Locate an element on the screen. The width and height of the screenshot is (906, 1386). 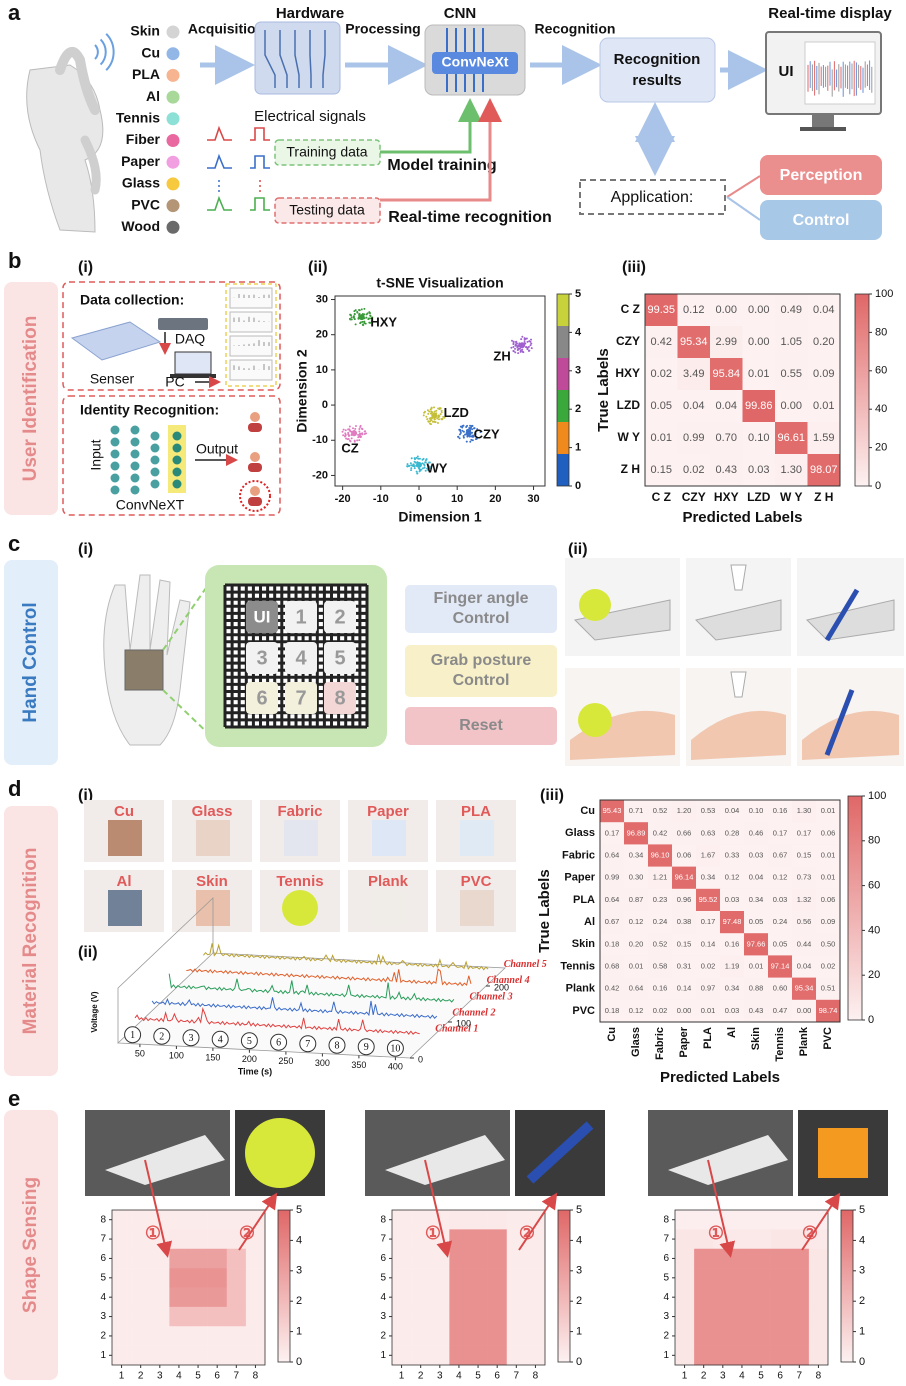
object is located at coordinates (560, 1152).